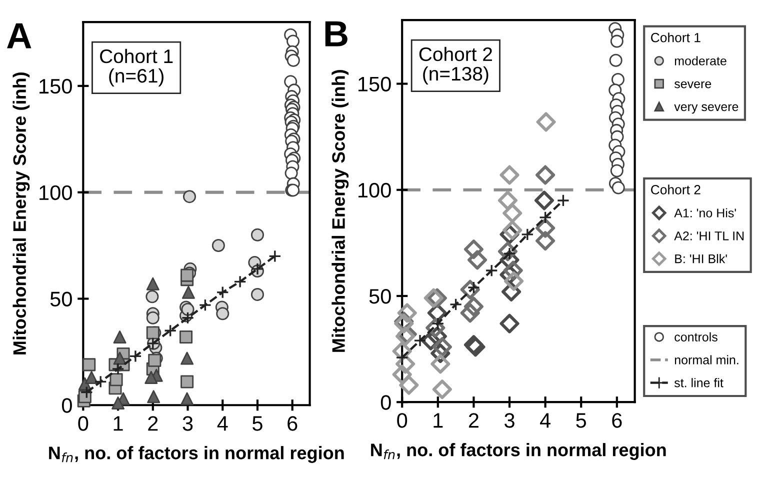  Describe the element at coordinates (19, 35) in the screenshot. I see `chart-title: A` at that location.